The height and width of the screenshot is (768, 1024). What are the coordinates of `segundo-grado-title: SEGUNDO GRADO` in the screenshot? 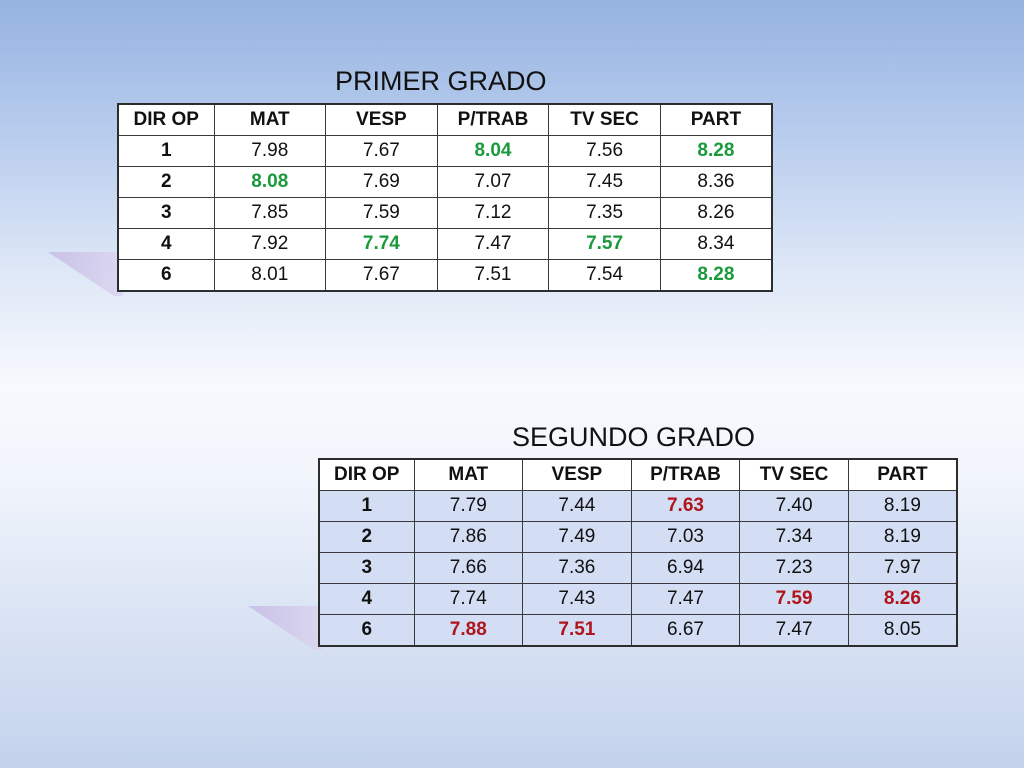 It's located at (634, 437).